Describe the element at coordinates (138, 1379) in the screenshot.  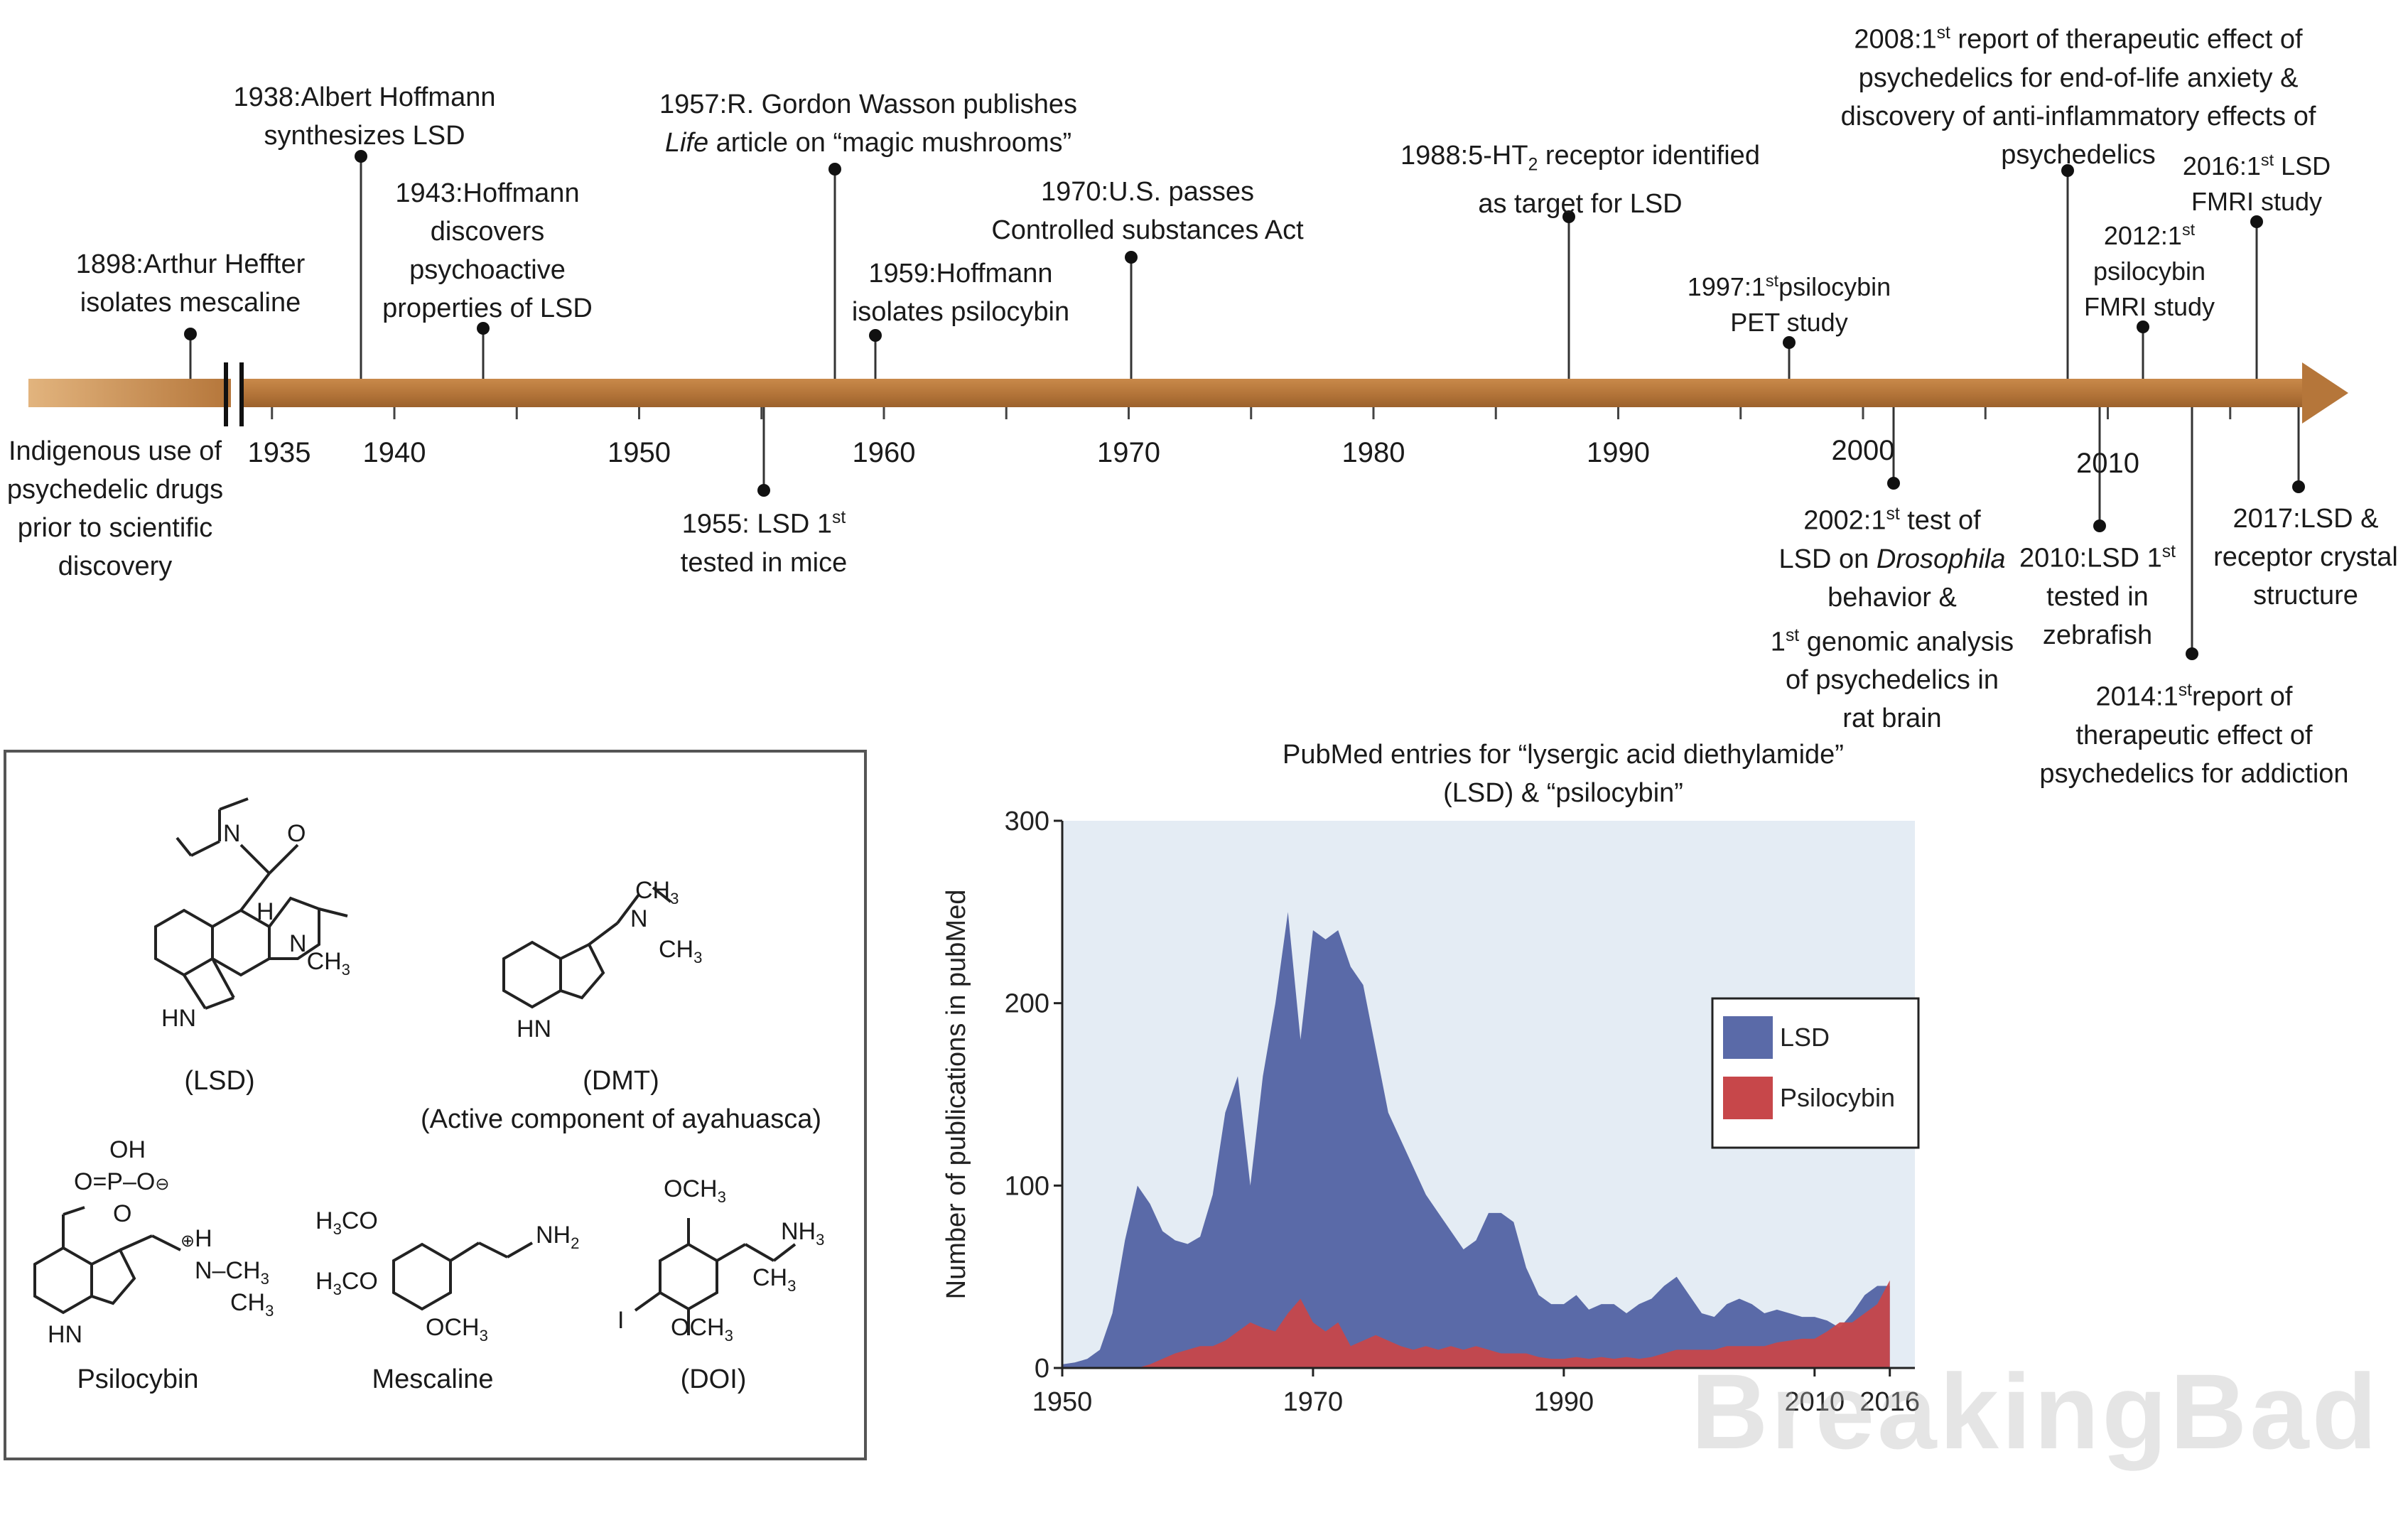
I see `psilocybin-label: Psilocybin` at that location.